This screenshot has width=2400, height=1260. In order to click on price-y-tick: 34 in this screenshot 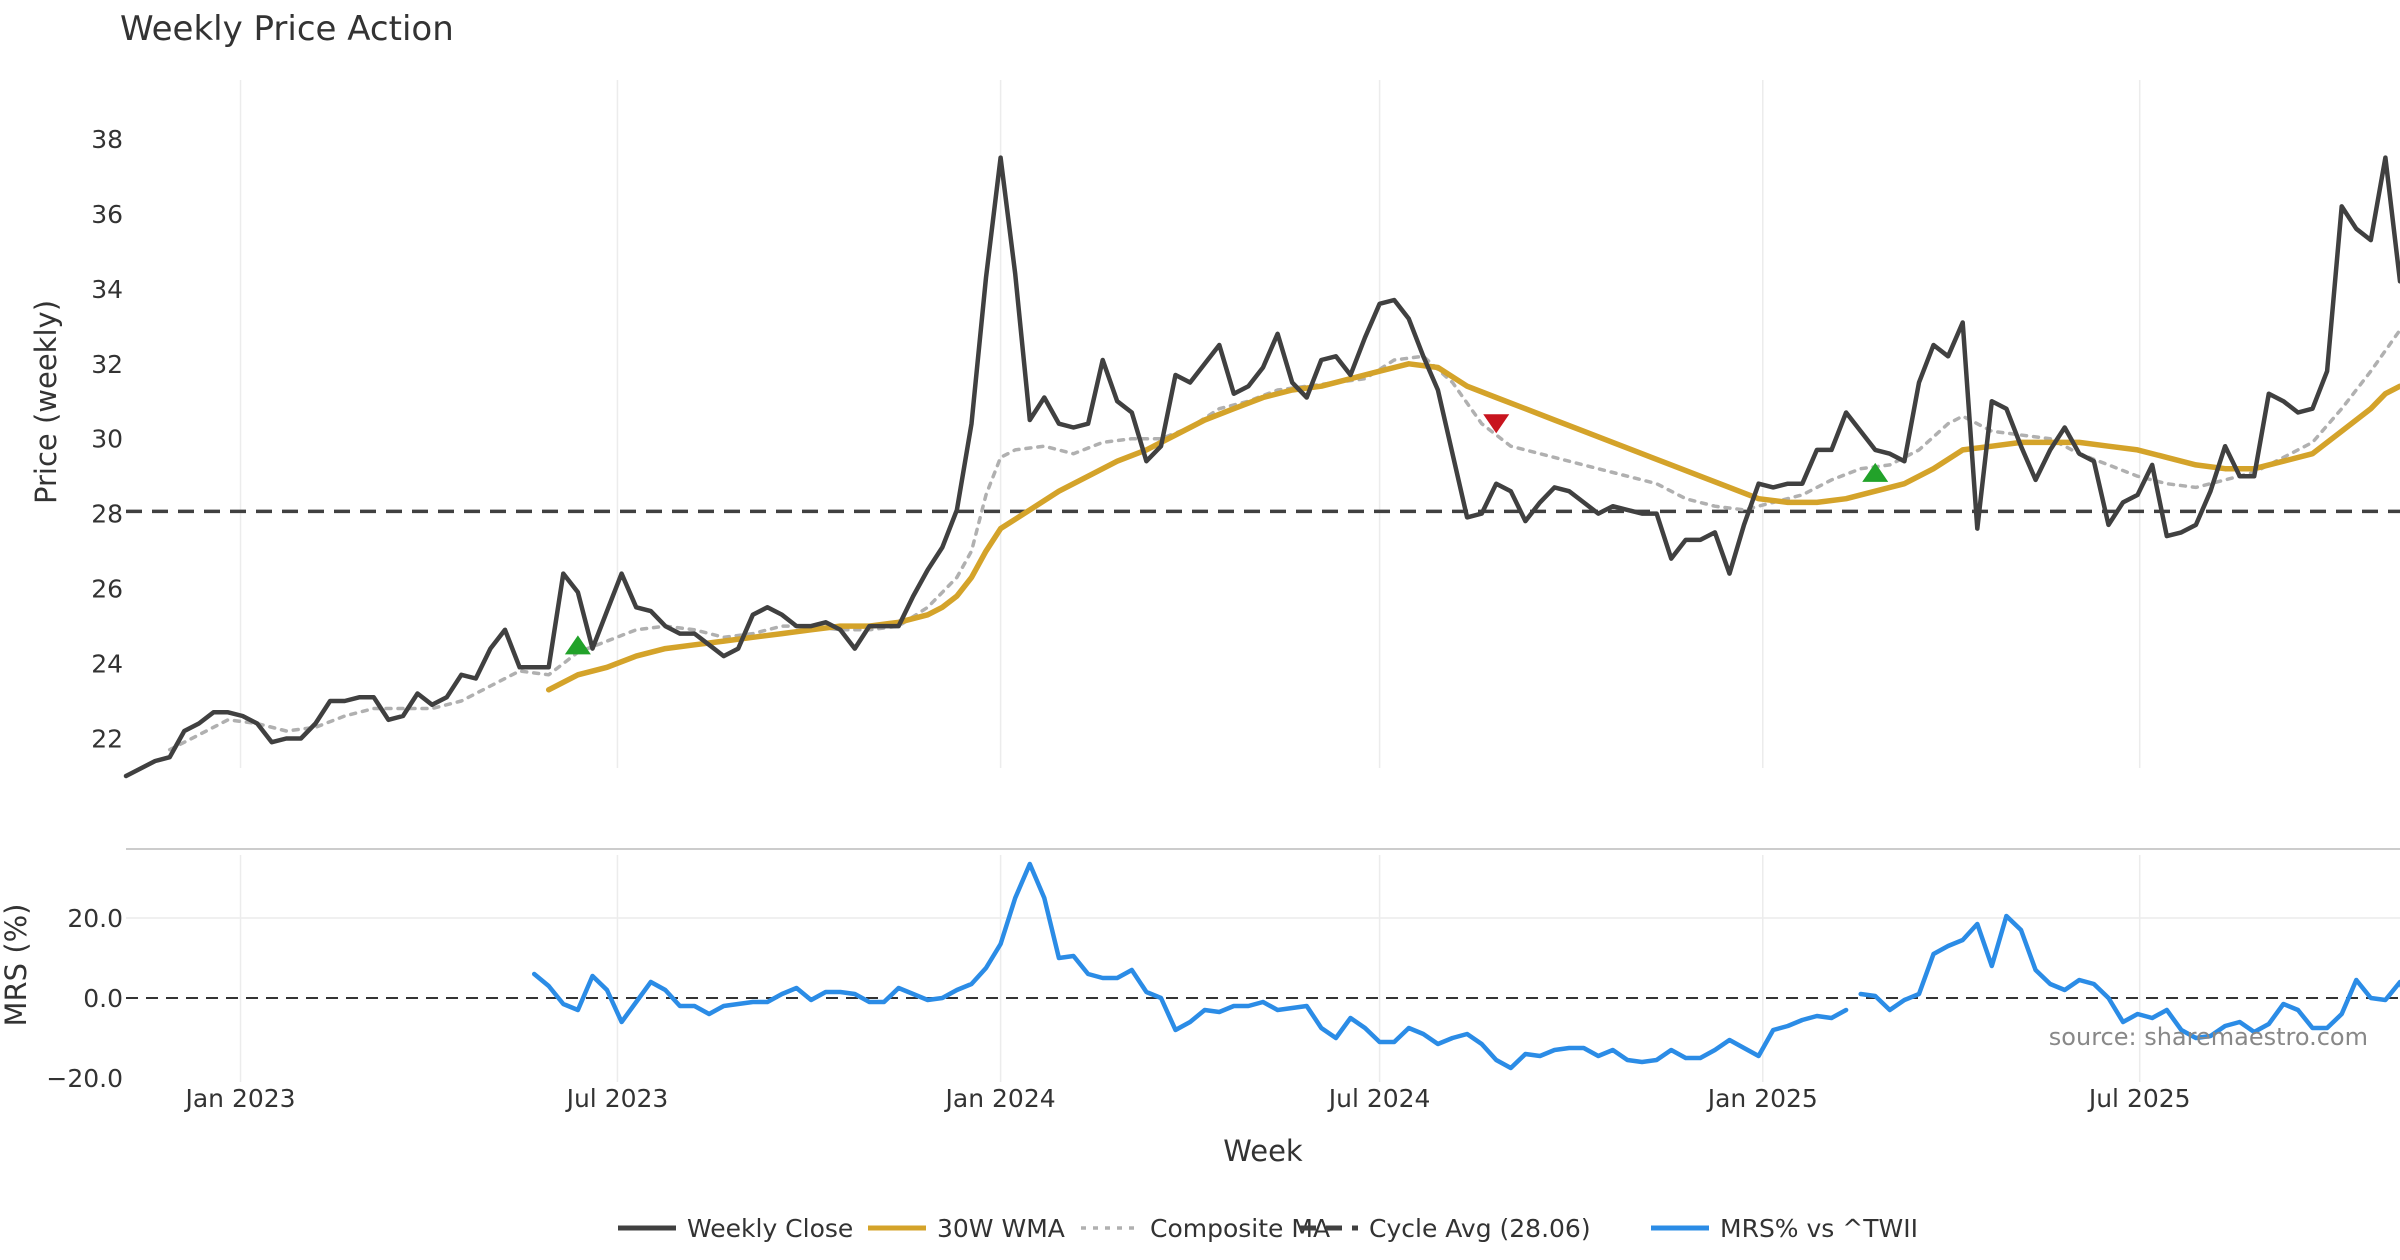, I will do `click(107, 289)`.